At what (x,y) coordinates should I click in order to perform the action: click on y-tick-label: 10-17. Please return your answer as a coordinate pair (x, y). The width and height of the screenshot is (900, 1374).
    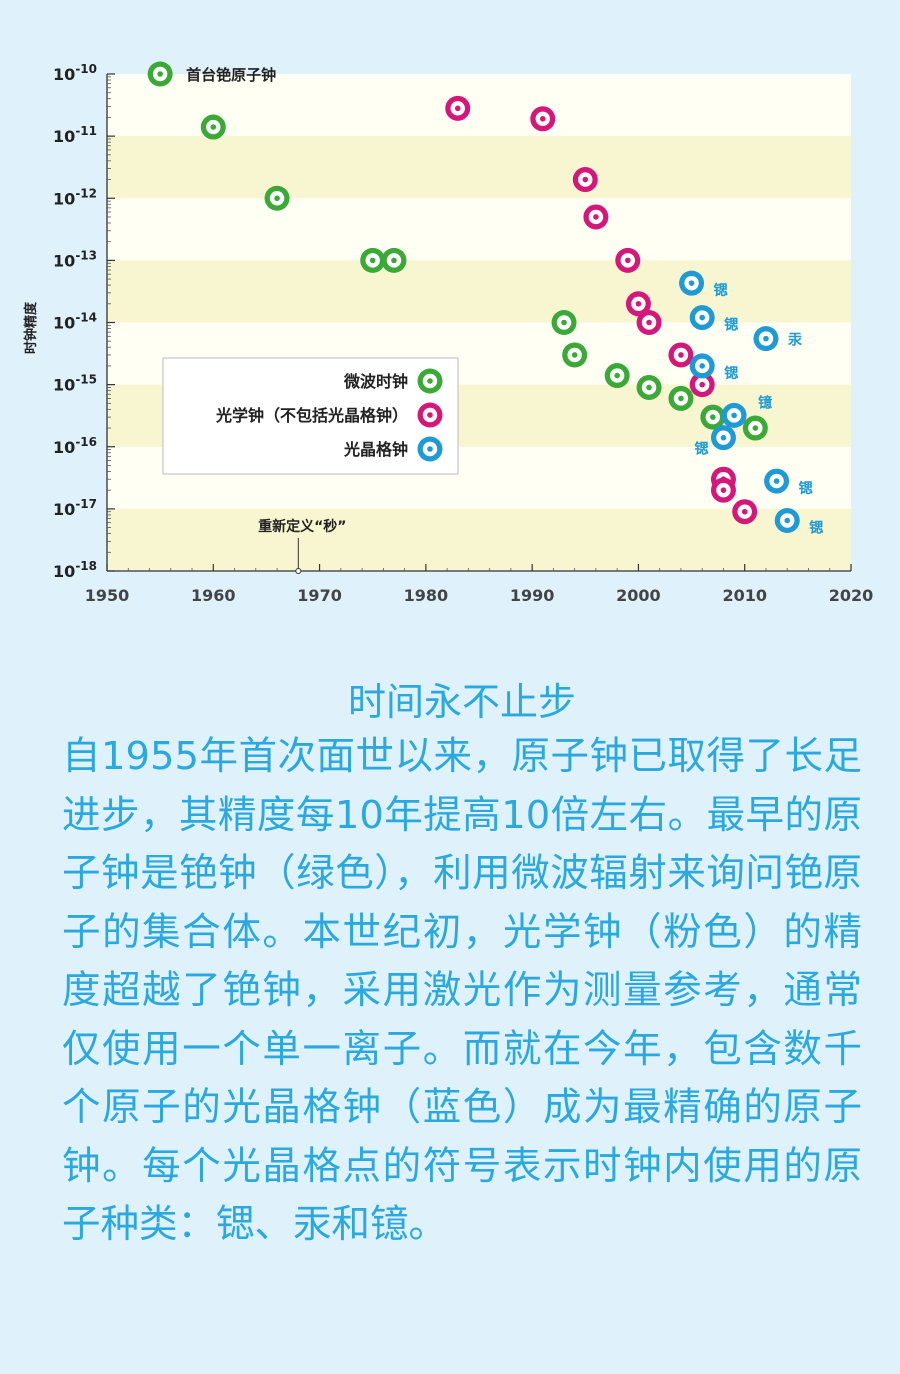
    Looking at the image, I should click on (75, 508).